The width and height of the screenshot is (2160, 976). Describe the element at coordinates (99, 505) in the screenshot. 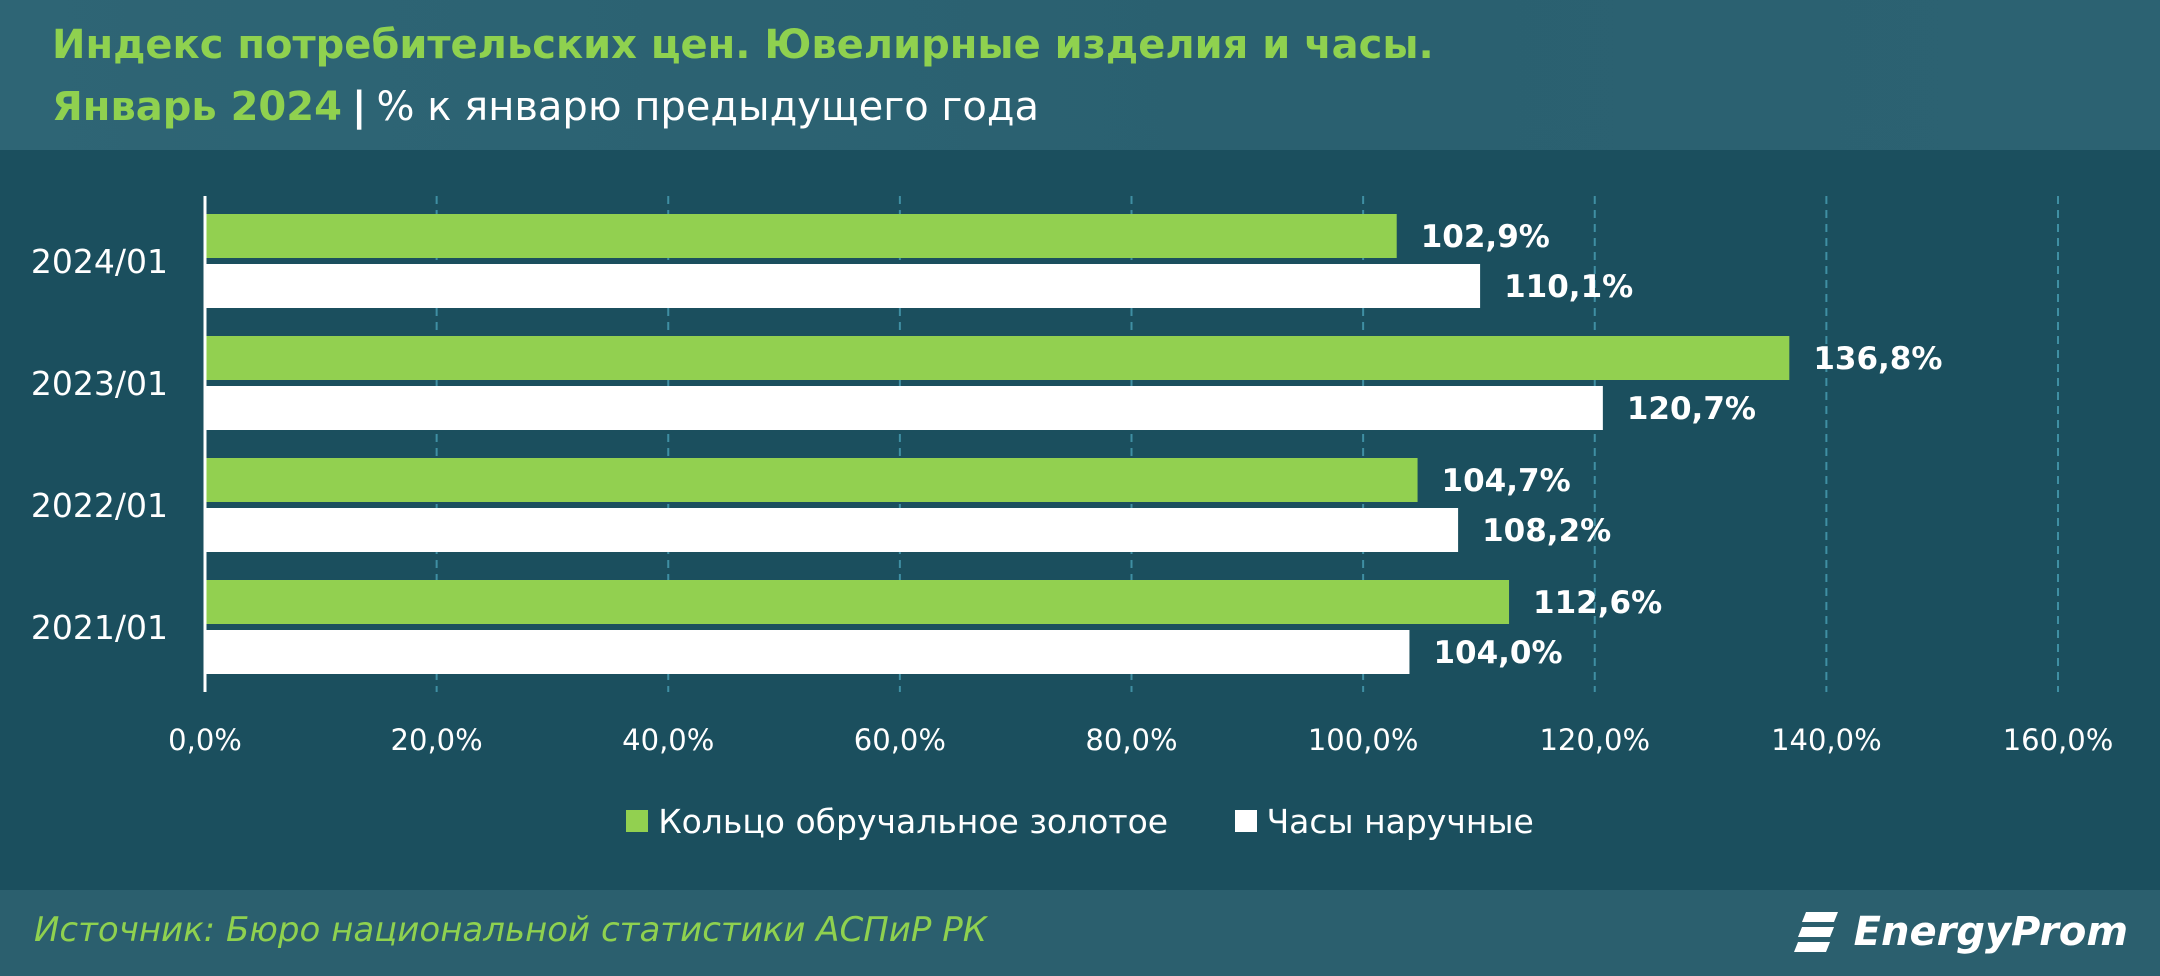

I see `category-label: 2022/01` at that location.